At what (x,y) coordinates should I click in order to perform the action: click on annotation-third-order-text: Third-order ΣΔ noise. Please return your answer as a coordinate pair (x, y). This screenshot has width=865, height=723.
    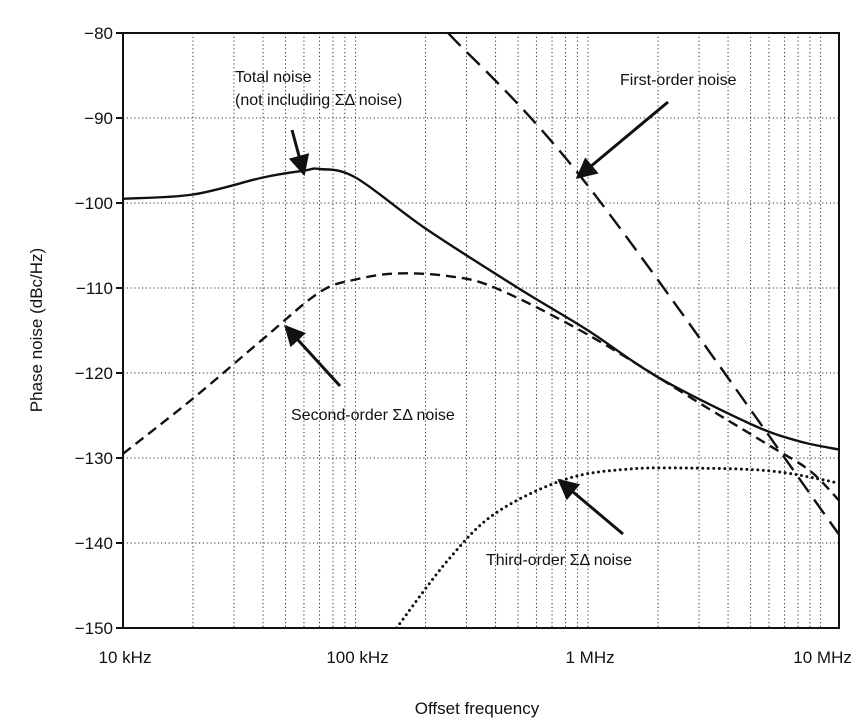
    Looking at the image, I should click on (559, 560).